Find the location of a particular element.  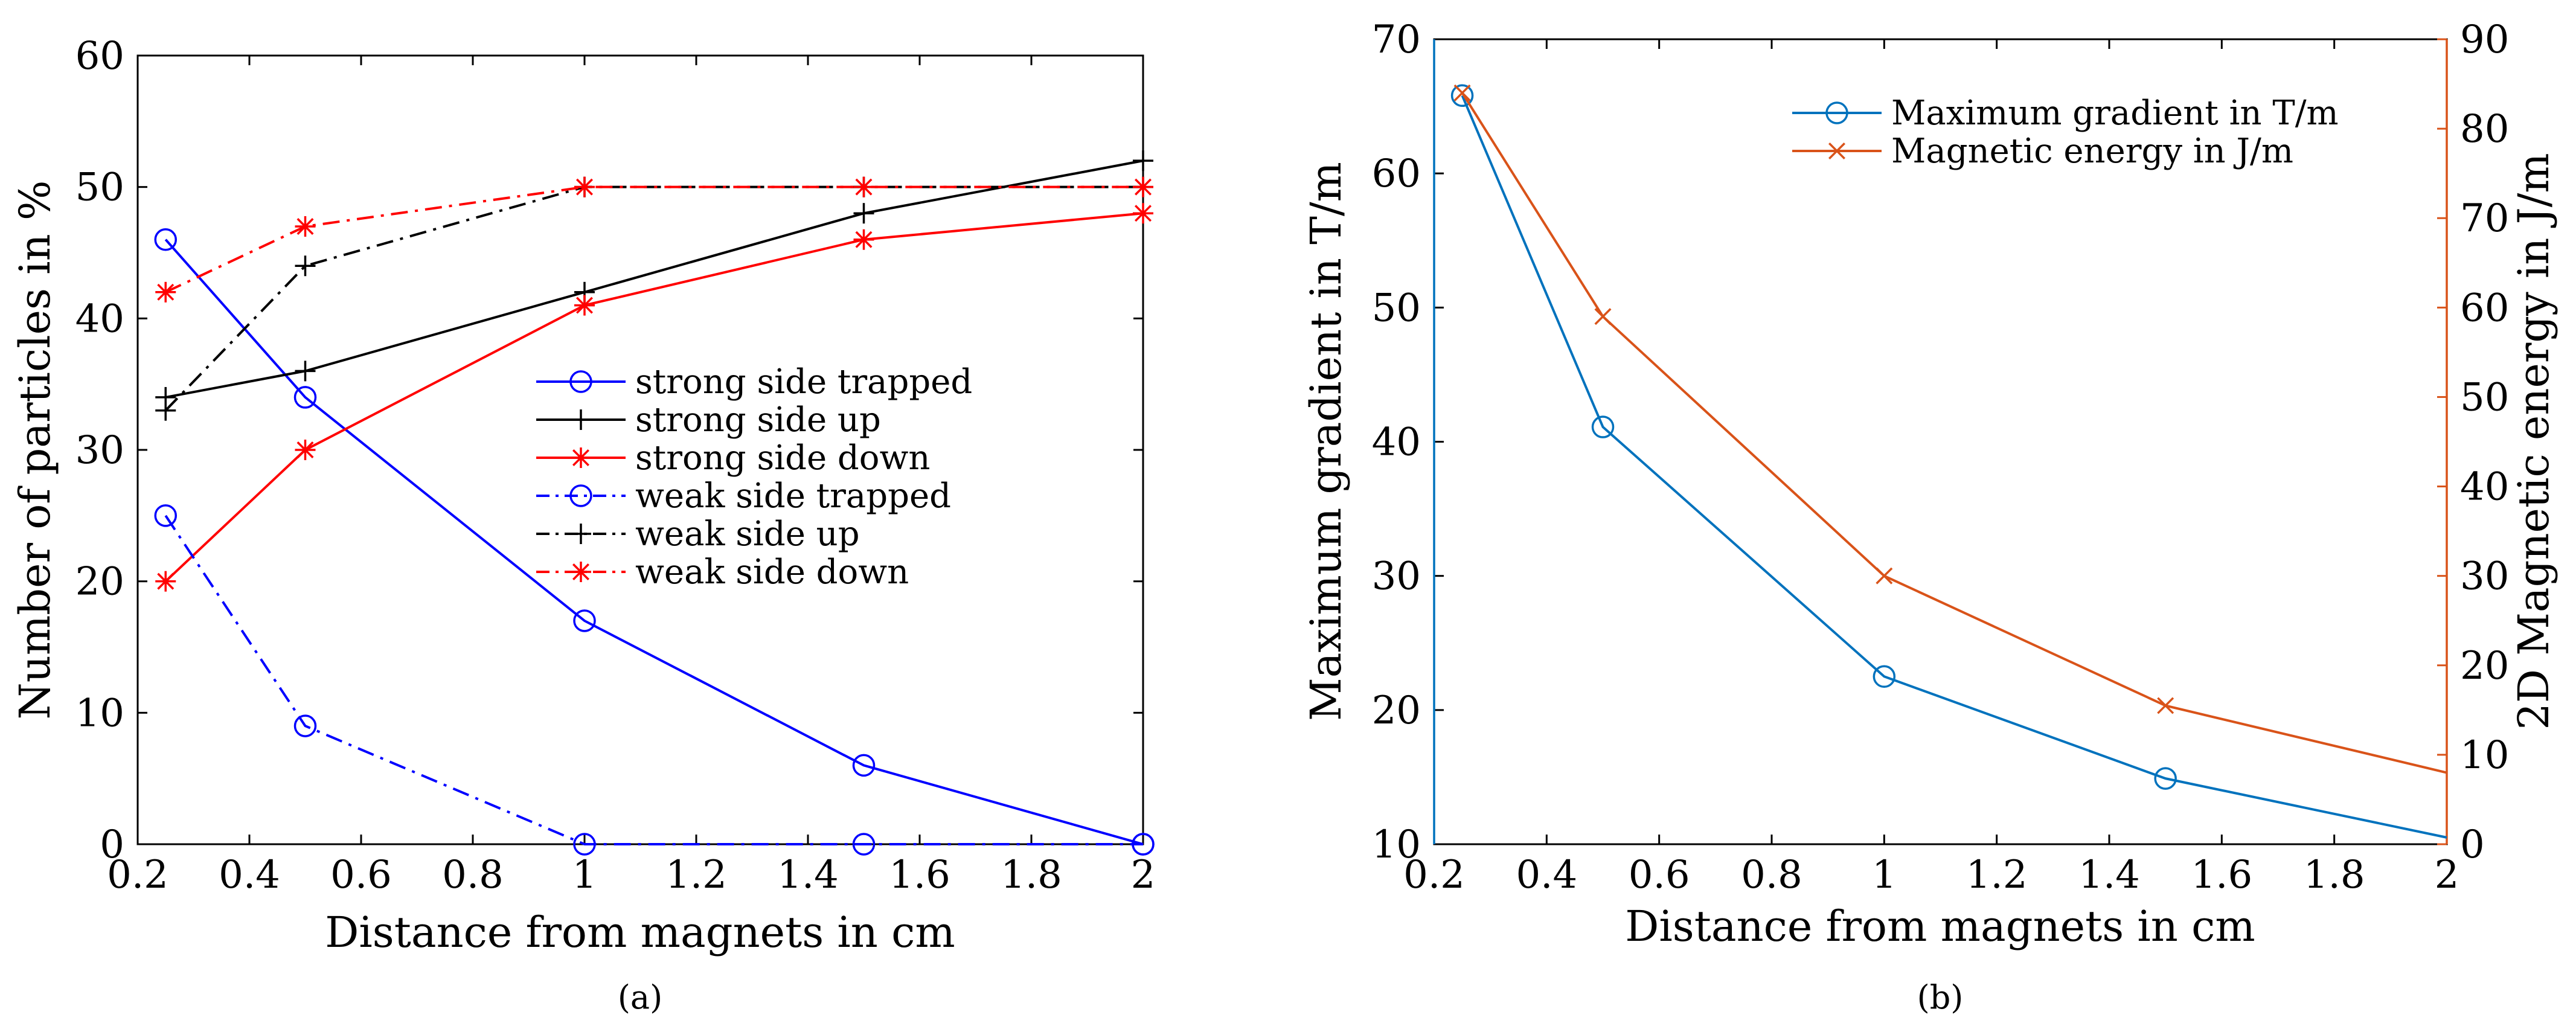

legend-item-2: strong side down is located at coordinates (733, 458).